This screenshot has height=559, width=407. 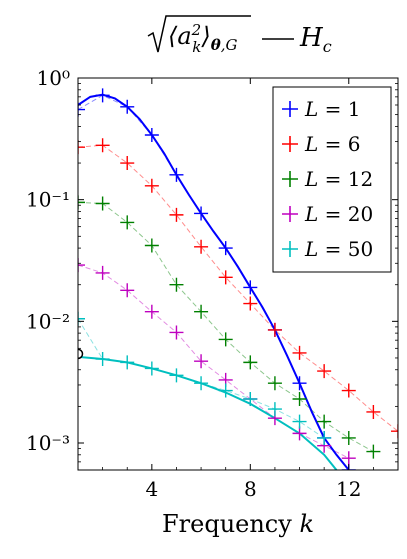 What do you see at coordinates (48, 443) in the screenshot?
I see `y-tick-label-0: 10⁻³` at bounding box center [48, 443].